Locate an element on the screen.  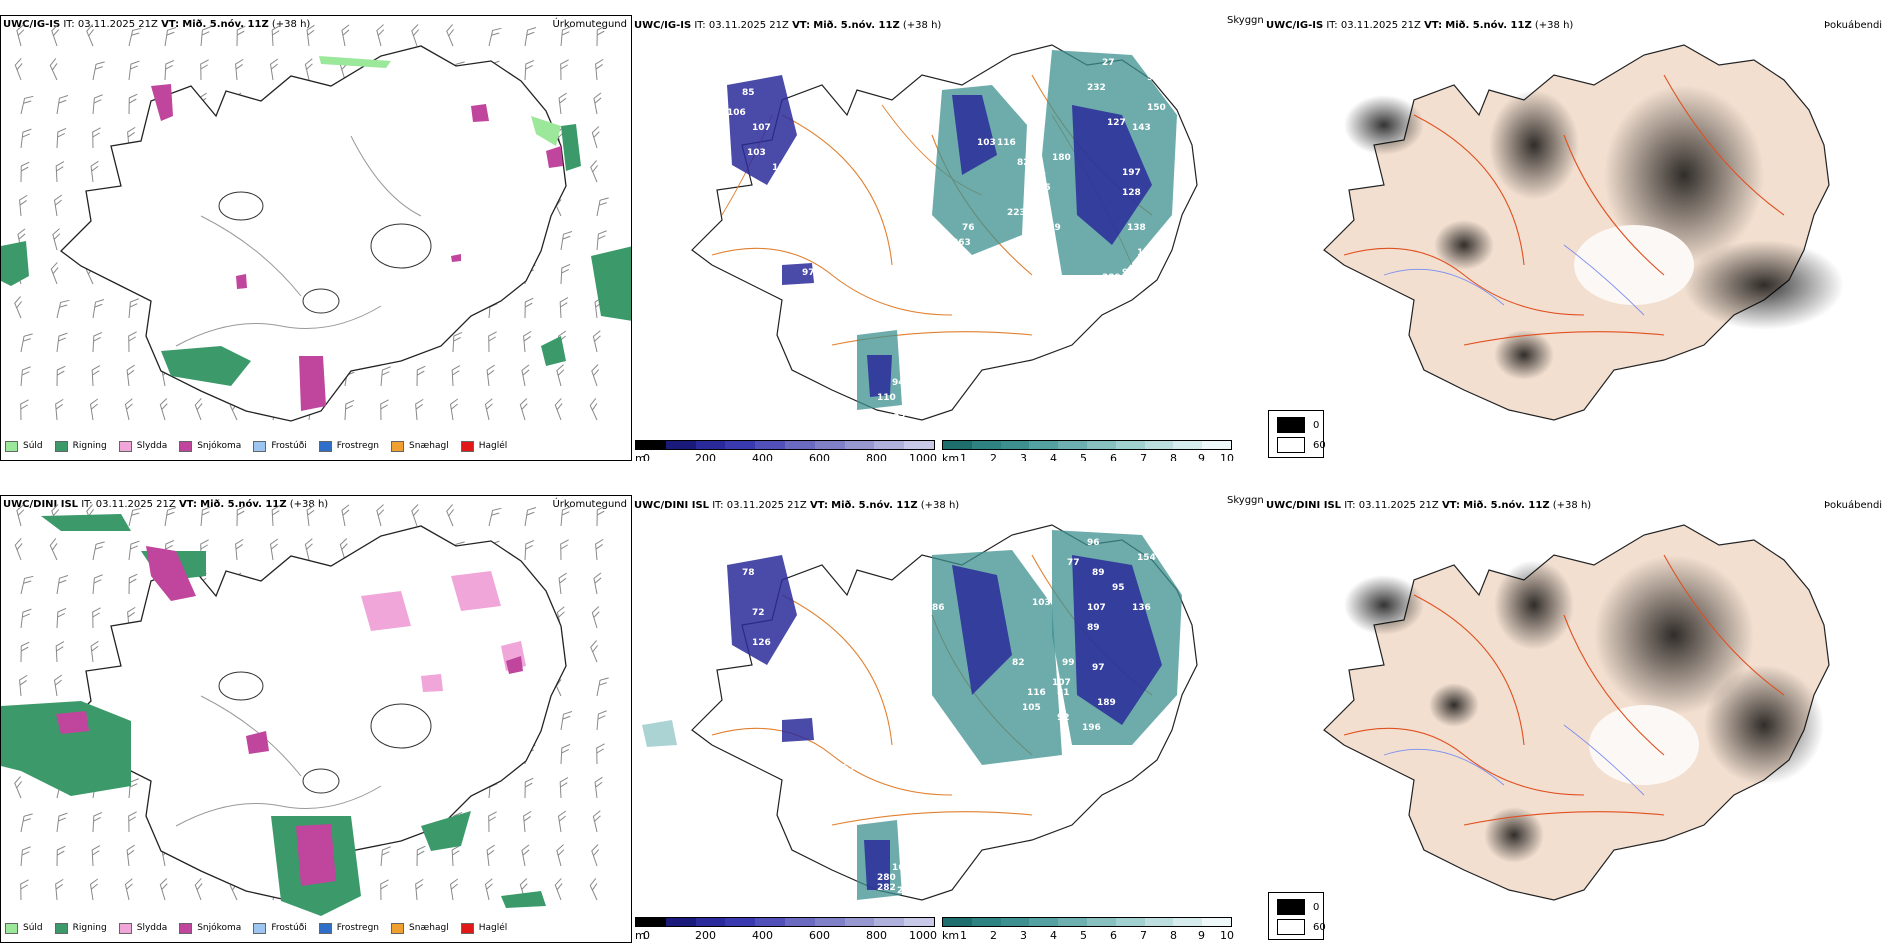
cloud-base-label: 107 is located at coordinates (1096, 608).